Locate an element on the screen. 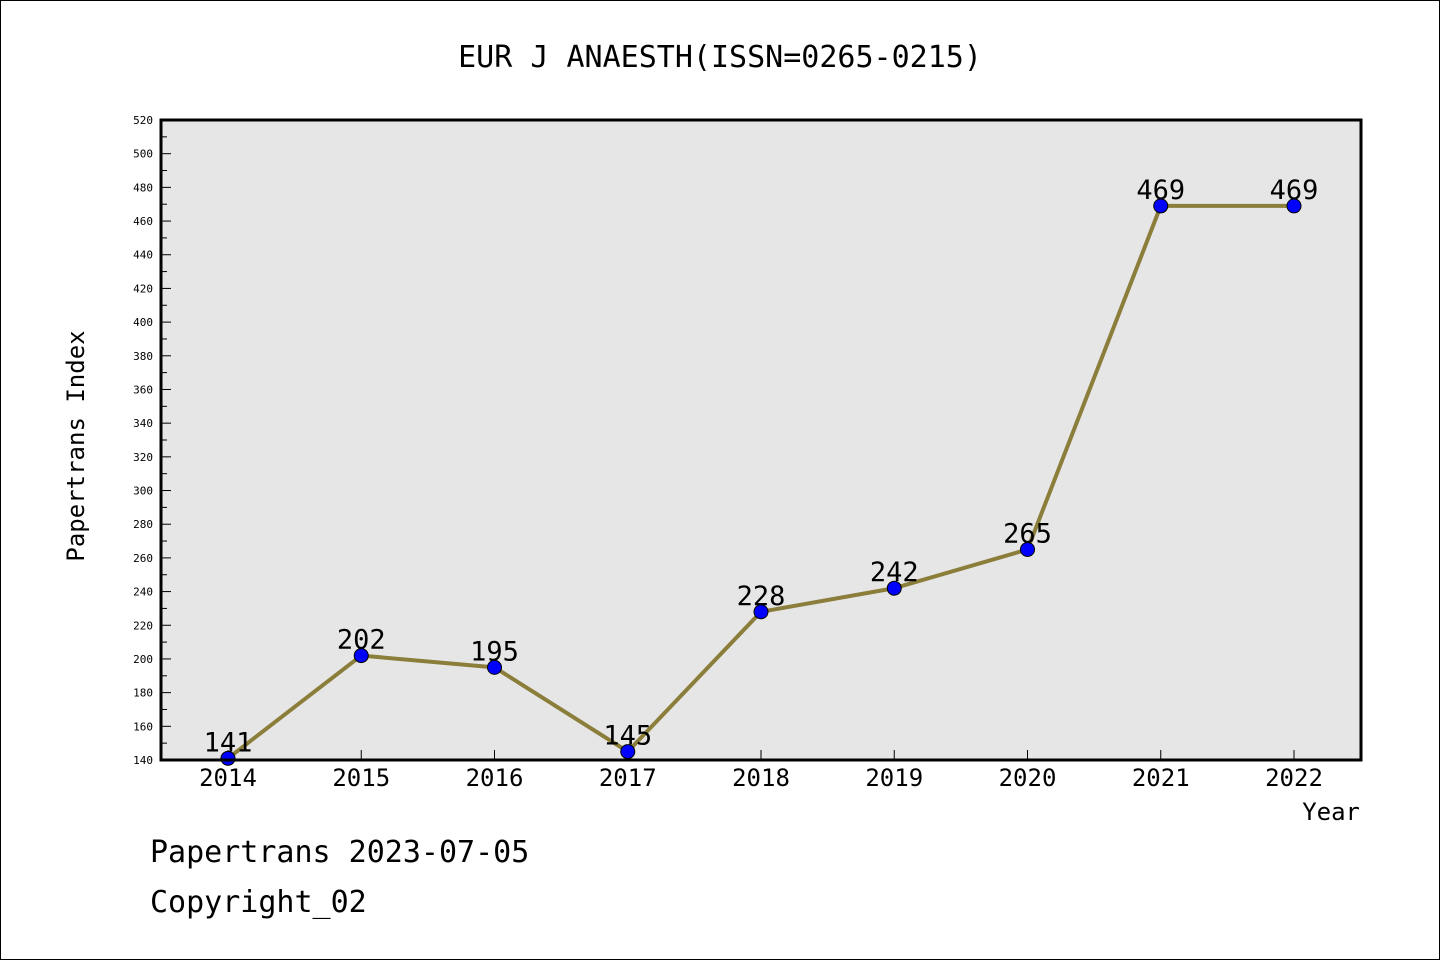 The image size is (1440, 960). y-tick-label: 500 is located at coordinates (143, 154).